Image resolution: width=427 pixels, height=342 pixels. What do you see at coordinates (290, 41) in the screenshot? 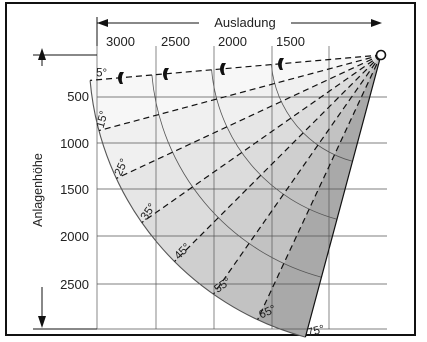
I see `x-tick-label: 1500` at bounding box center [290, 41].